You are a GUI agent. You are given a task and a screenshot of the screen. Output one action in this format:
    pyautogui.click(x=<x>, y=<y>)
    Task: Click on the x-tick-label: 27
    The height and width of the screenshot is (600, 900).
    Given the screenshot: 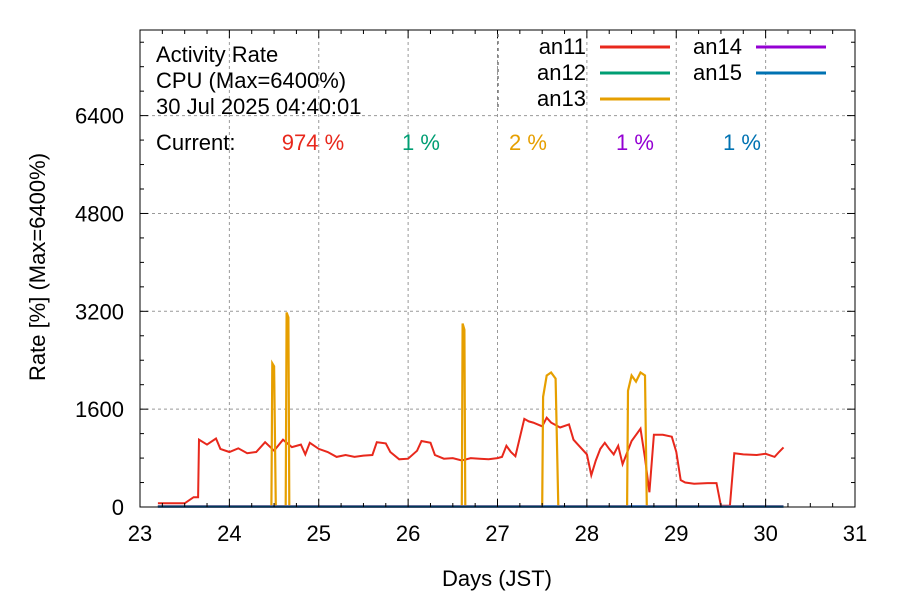 What is the action you would take?
    pyautogui.click(x=497, y=533)
    